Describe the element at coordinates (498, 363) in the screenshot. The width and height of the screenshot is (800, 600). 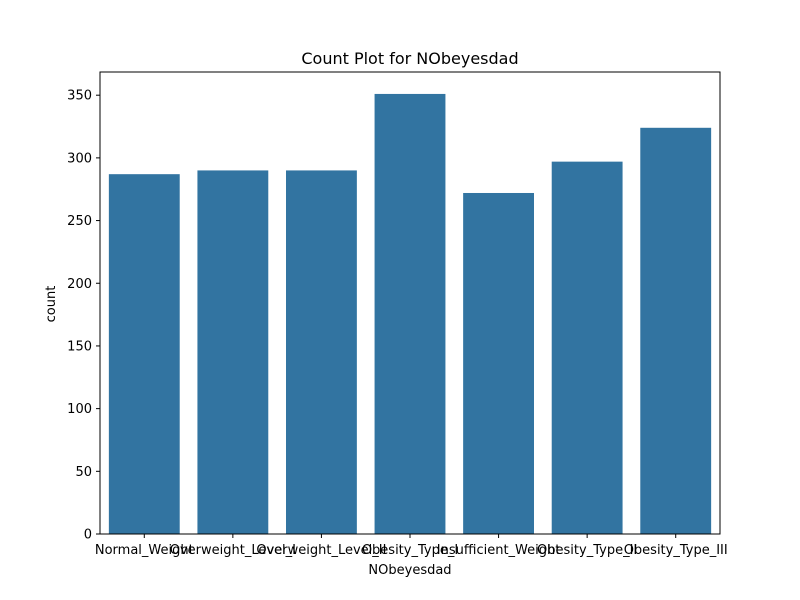
I see `bar-insufficient-weight` at that location.